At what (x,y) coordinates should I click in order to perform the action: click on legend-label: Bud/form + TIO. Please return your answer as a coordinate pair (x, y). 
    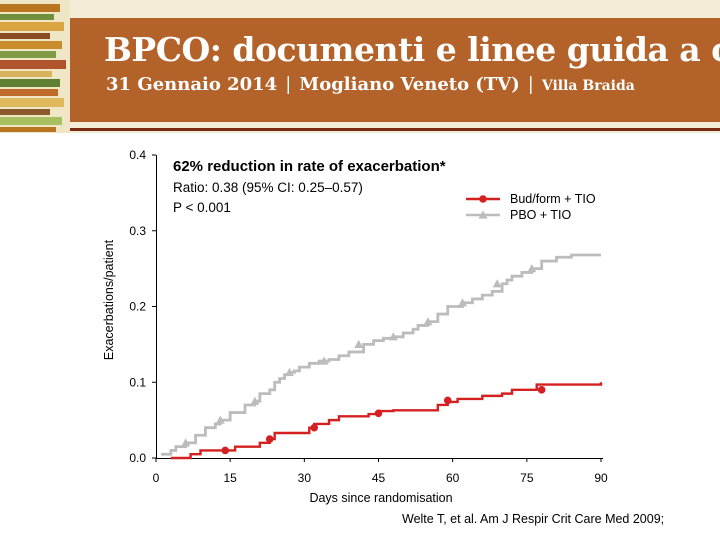
    Looking at the image, I should click on (553, 199).